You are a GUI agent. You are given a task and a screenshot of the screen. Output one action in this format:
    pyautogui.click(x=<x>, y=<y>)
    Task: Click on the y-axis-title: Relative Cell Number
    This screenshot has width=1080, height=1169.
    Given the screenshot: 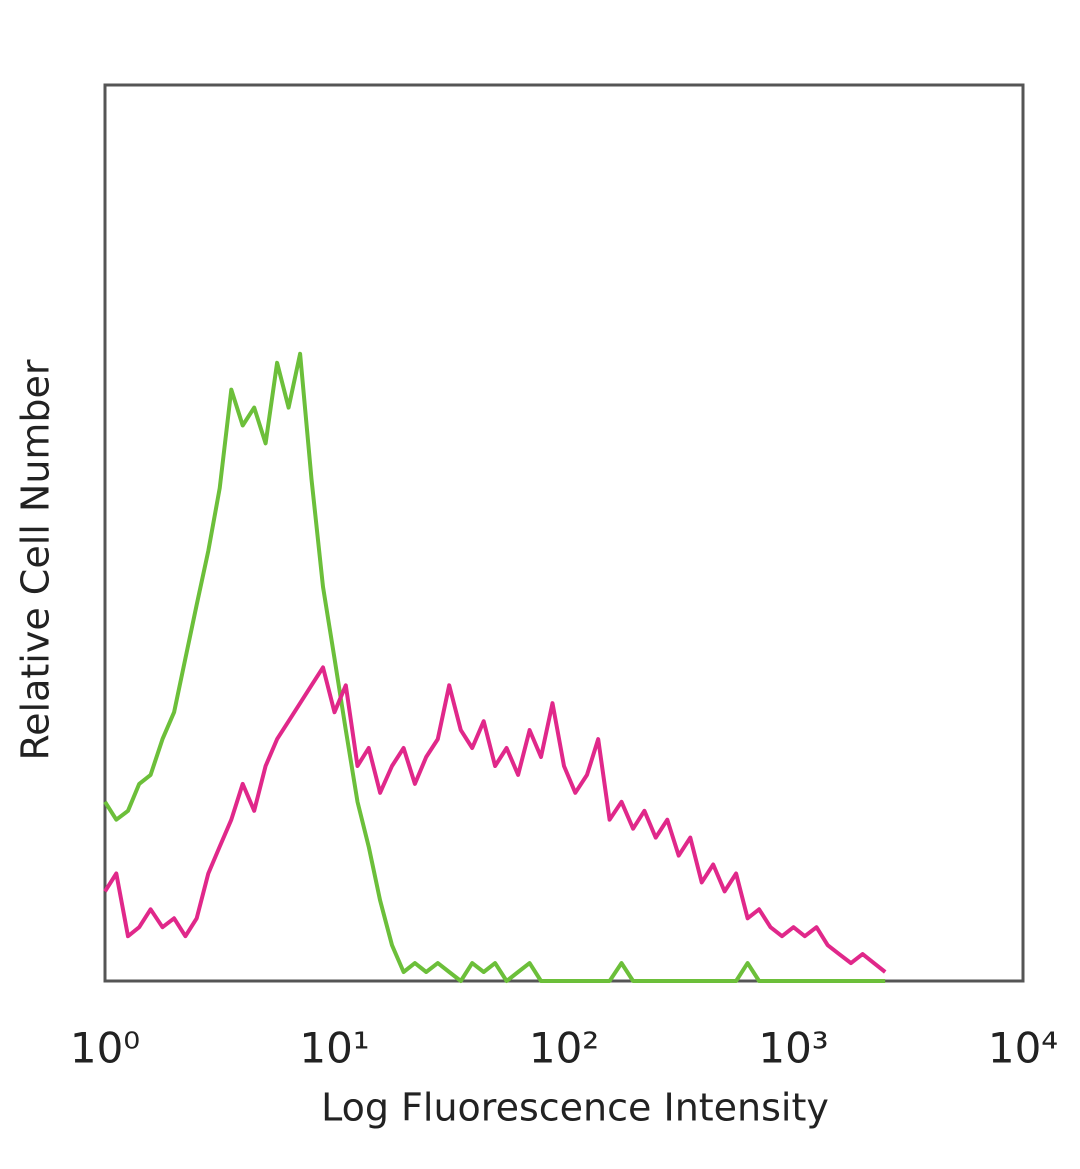 What is the action you would take?
    pyautogui.click(x=36, y=559)
    